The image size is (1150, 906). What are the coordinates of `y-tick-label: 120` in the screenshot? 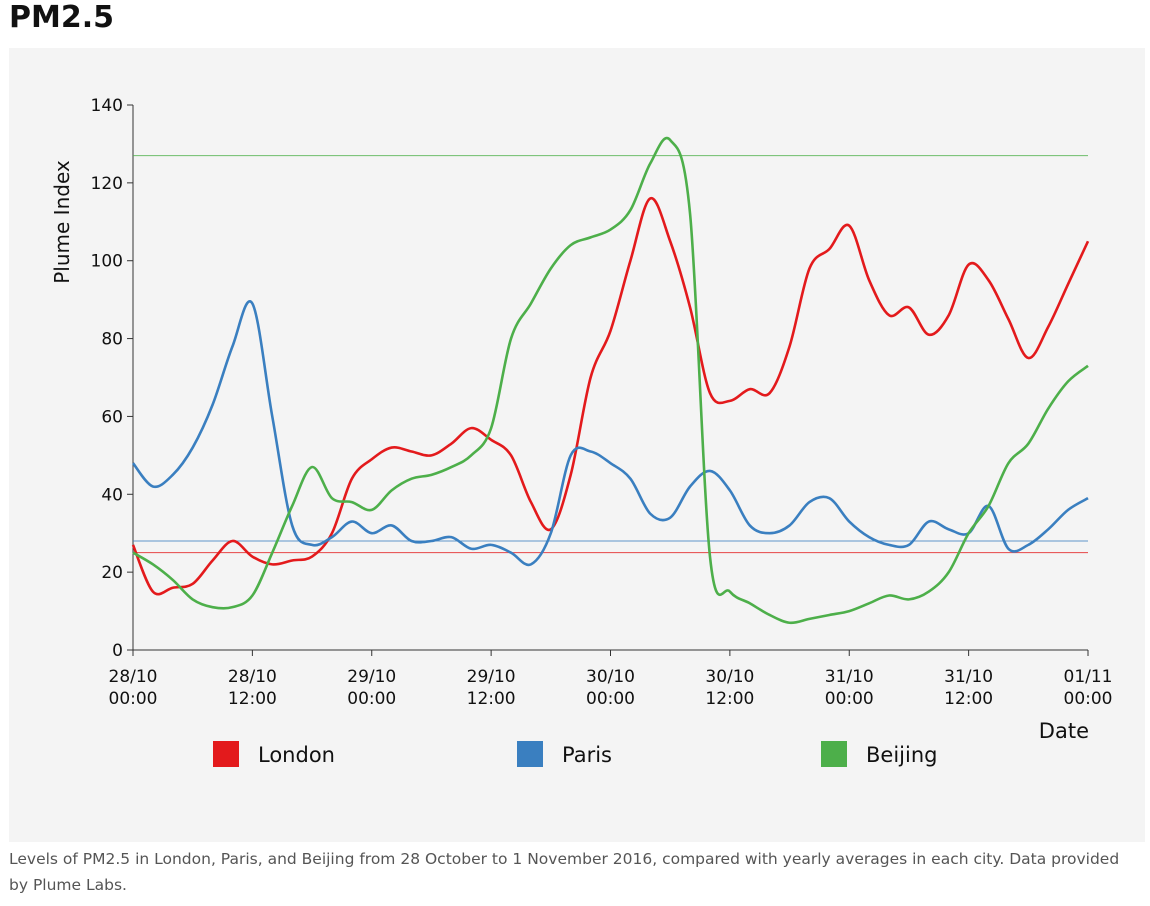 It's located at (107, 184).